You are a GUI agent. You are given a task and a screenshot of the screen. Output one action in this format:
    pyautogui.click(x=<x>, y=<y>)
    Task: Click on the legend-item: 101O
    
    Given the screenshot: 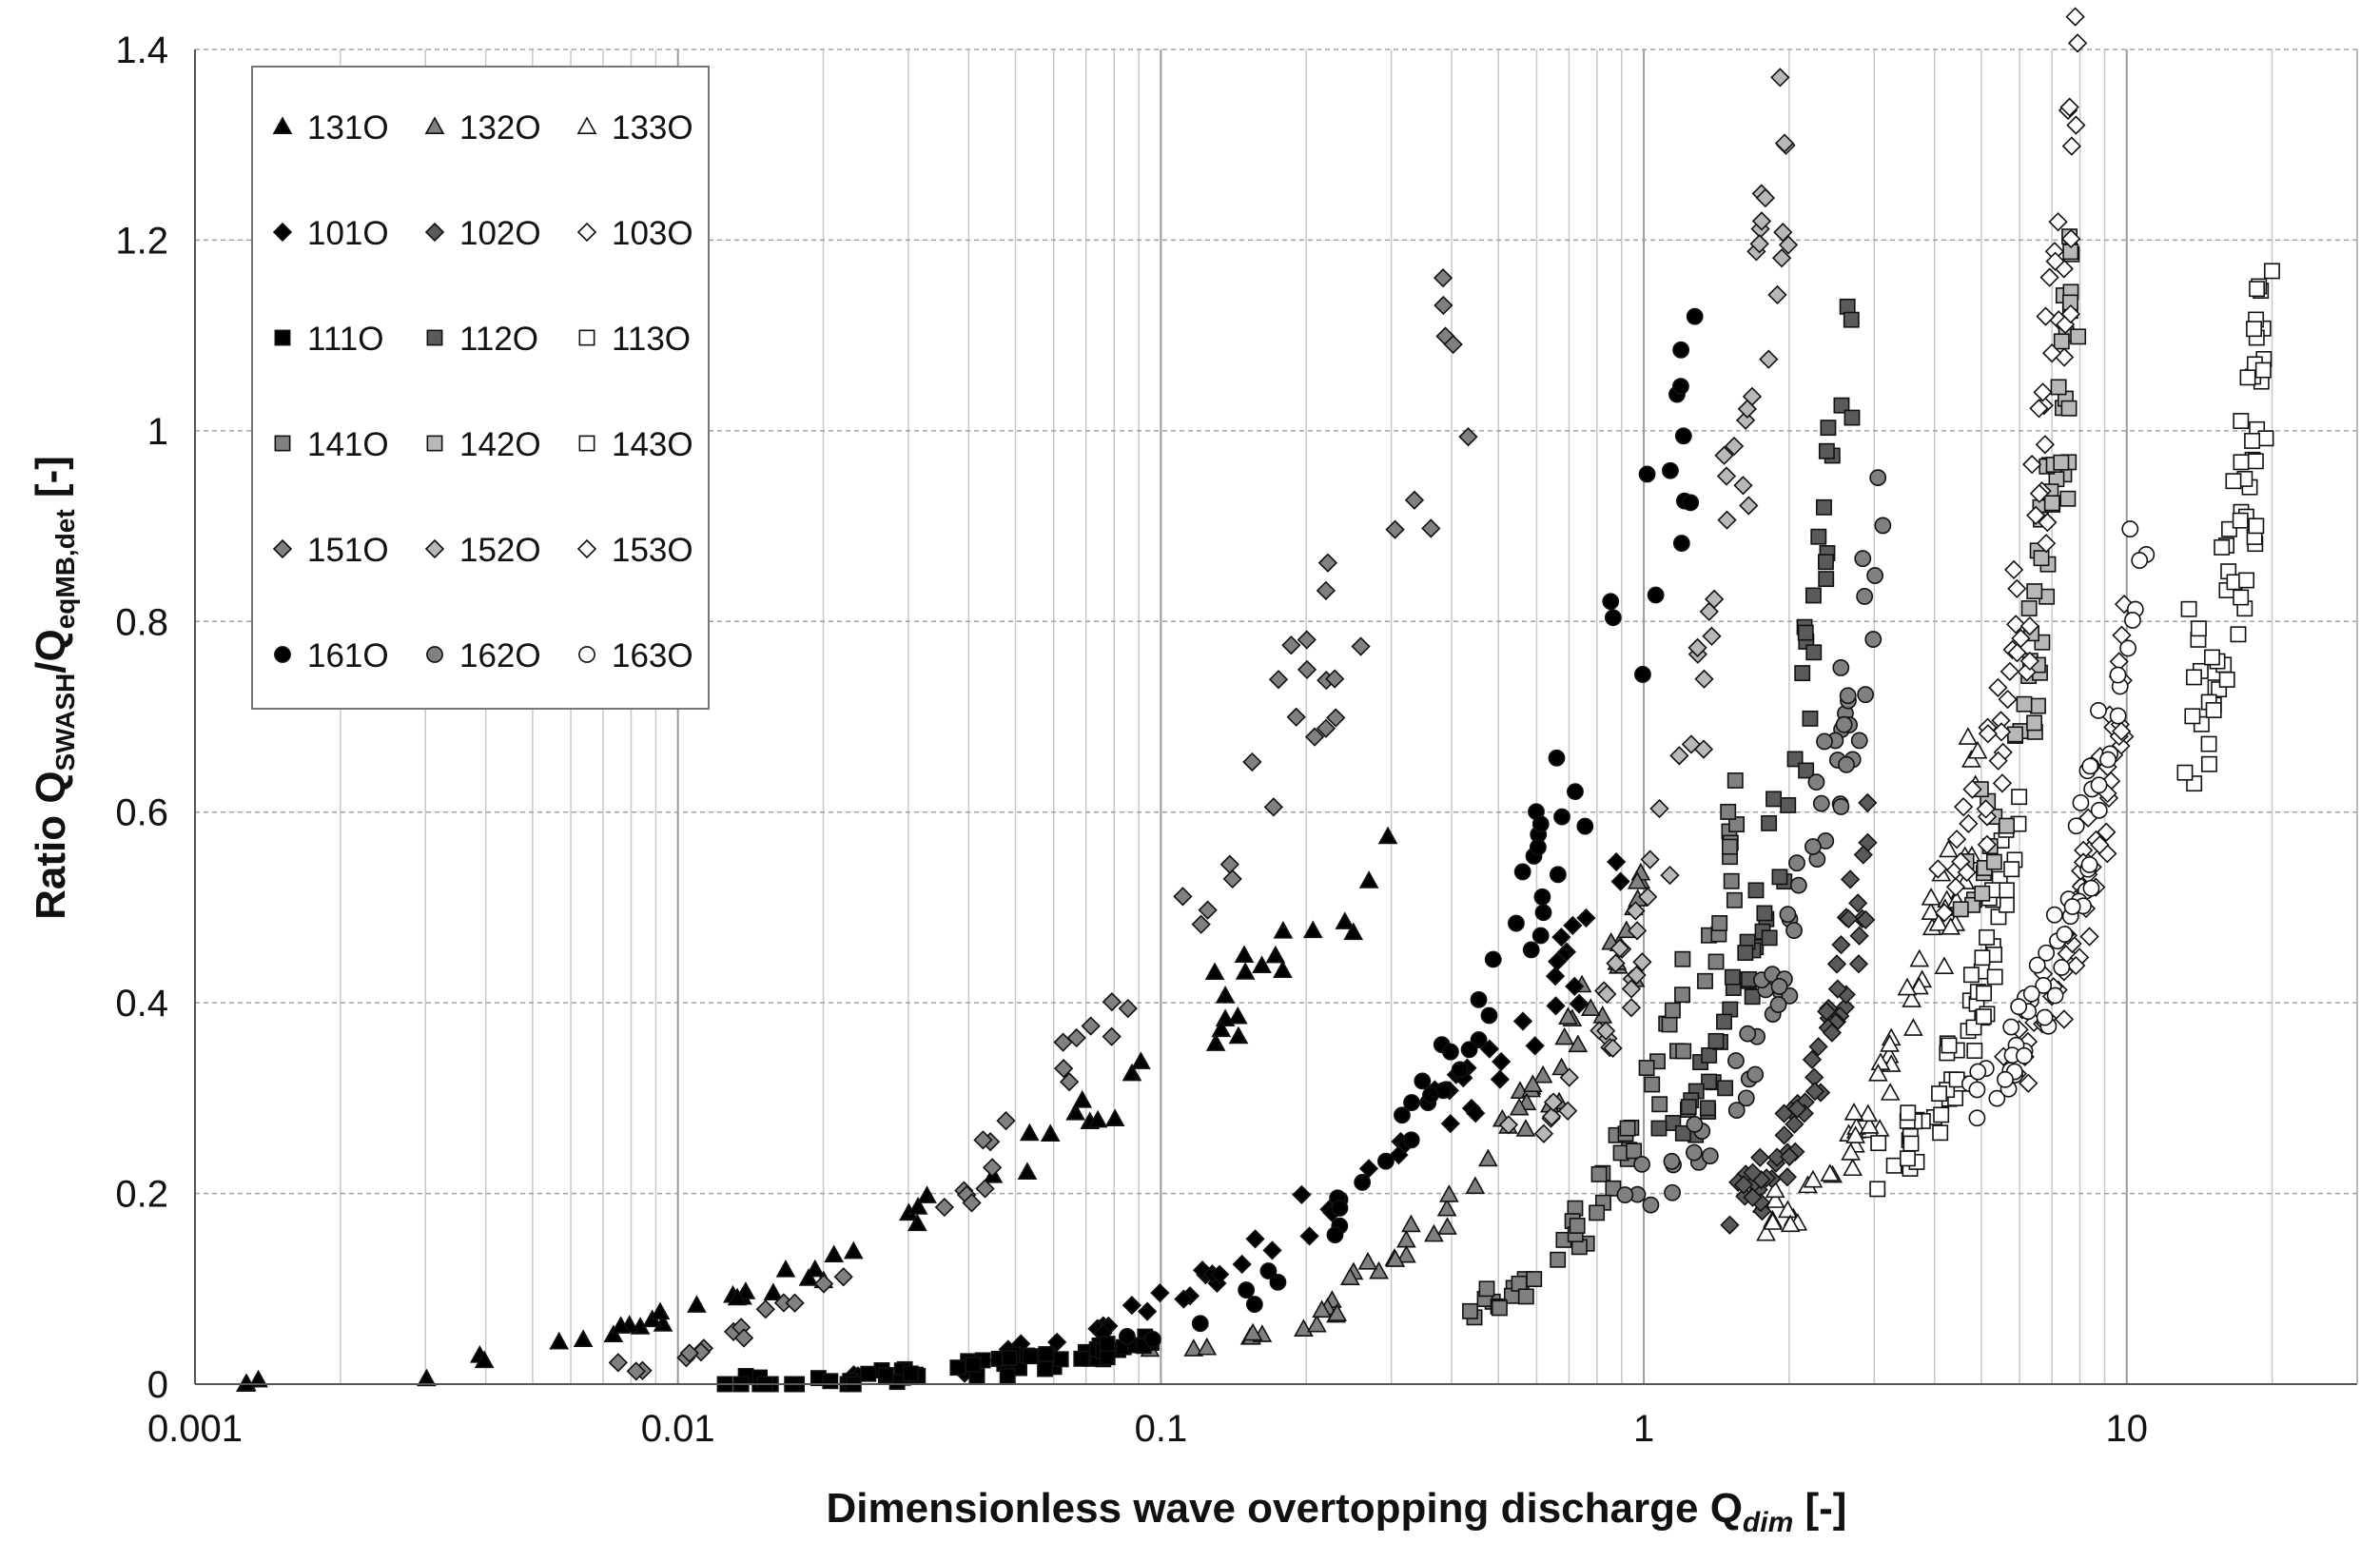 What is the action you would take?
    pyautogui.click(x=330, y=233)
    